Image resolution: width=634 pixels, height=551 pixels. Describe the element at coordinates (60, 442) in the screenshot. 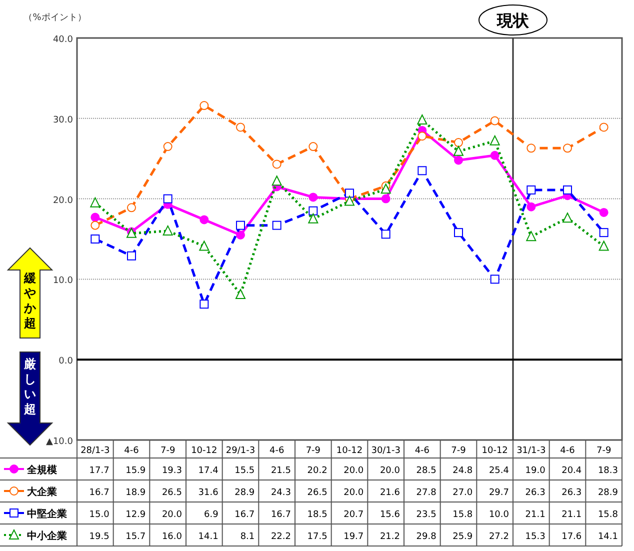

I see `y-tick-label: ▲10.0` at that location.